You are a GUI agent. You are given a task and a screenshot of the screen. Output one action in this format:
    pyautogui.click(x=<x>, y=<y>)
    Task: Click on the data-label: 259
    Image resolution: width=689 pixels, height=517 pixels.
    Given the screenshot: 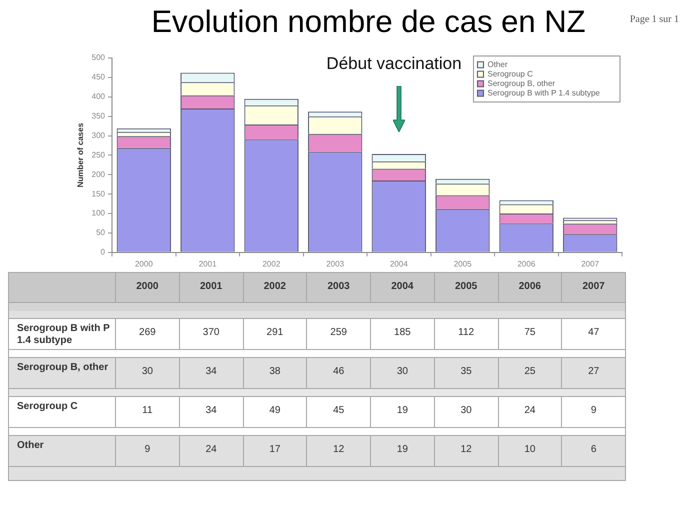 What is the action you would take?
    pyautogui.click(x=338, y=334)
    